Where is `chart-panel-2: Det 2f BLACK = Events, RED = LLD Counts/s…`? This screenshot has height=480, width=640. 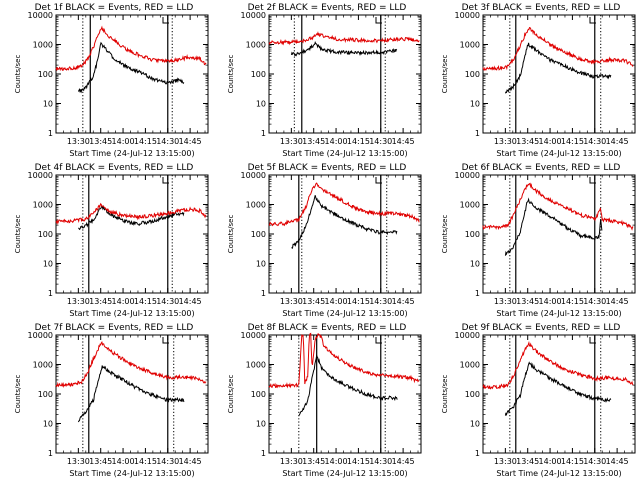
chart-panel-2: Det 2f BLACK = Events, RED = LLD Counts/s… is located at coordinates (324, 80).